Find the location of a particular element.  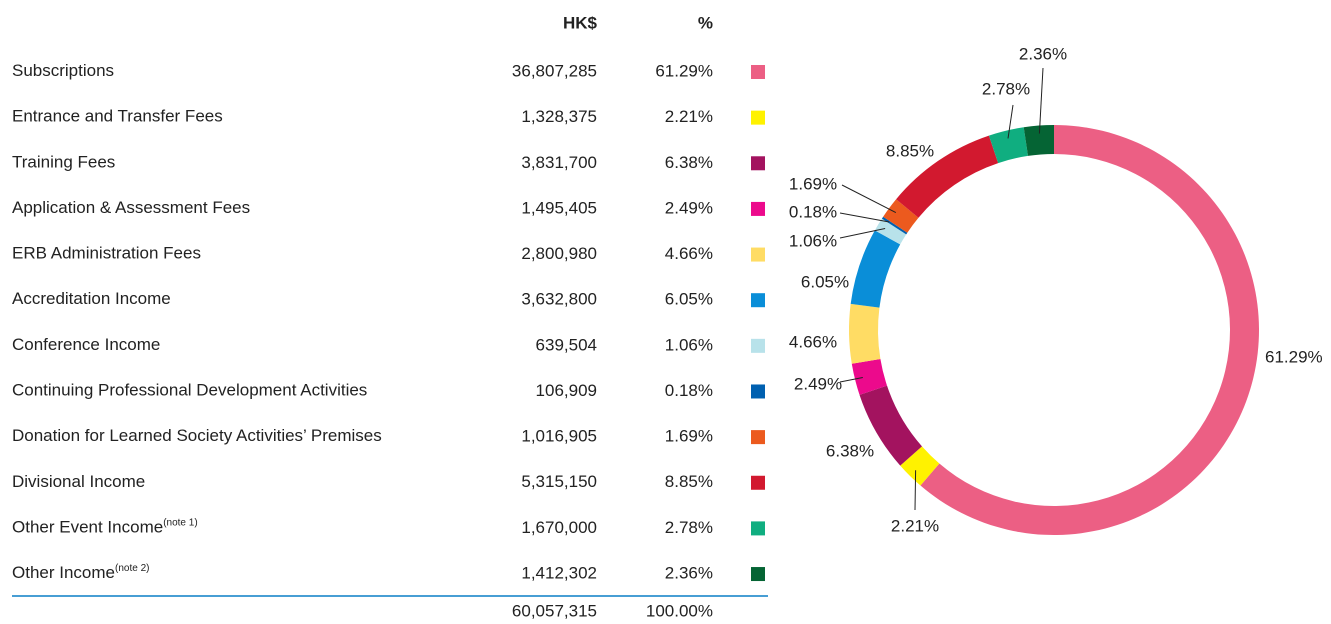

row-label: Conference Income is located at coordinates (86, 344).